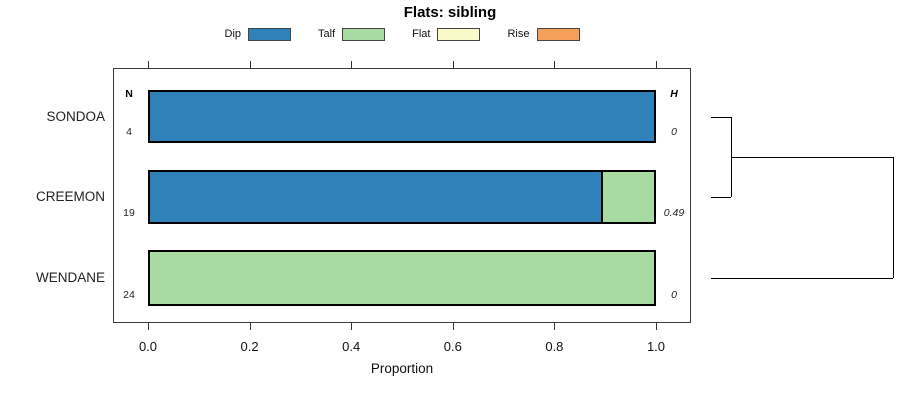 This screenshot has height=400, width=900. I want to click on legend: Dip Talf Flat Rise, so click(402, 34).